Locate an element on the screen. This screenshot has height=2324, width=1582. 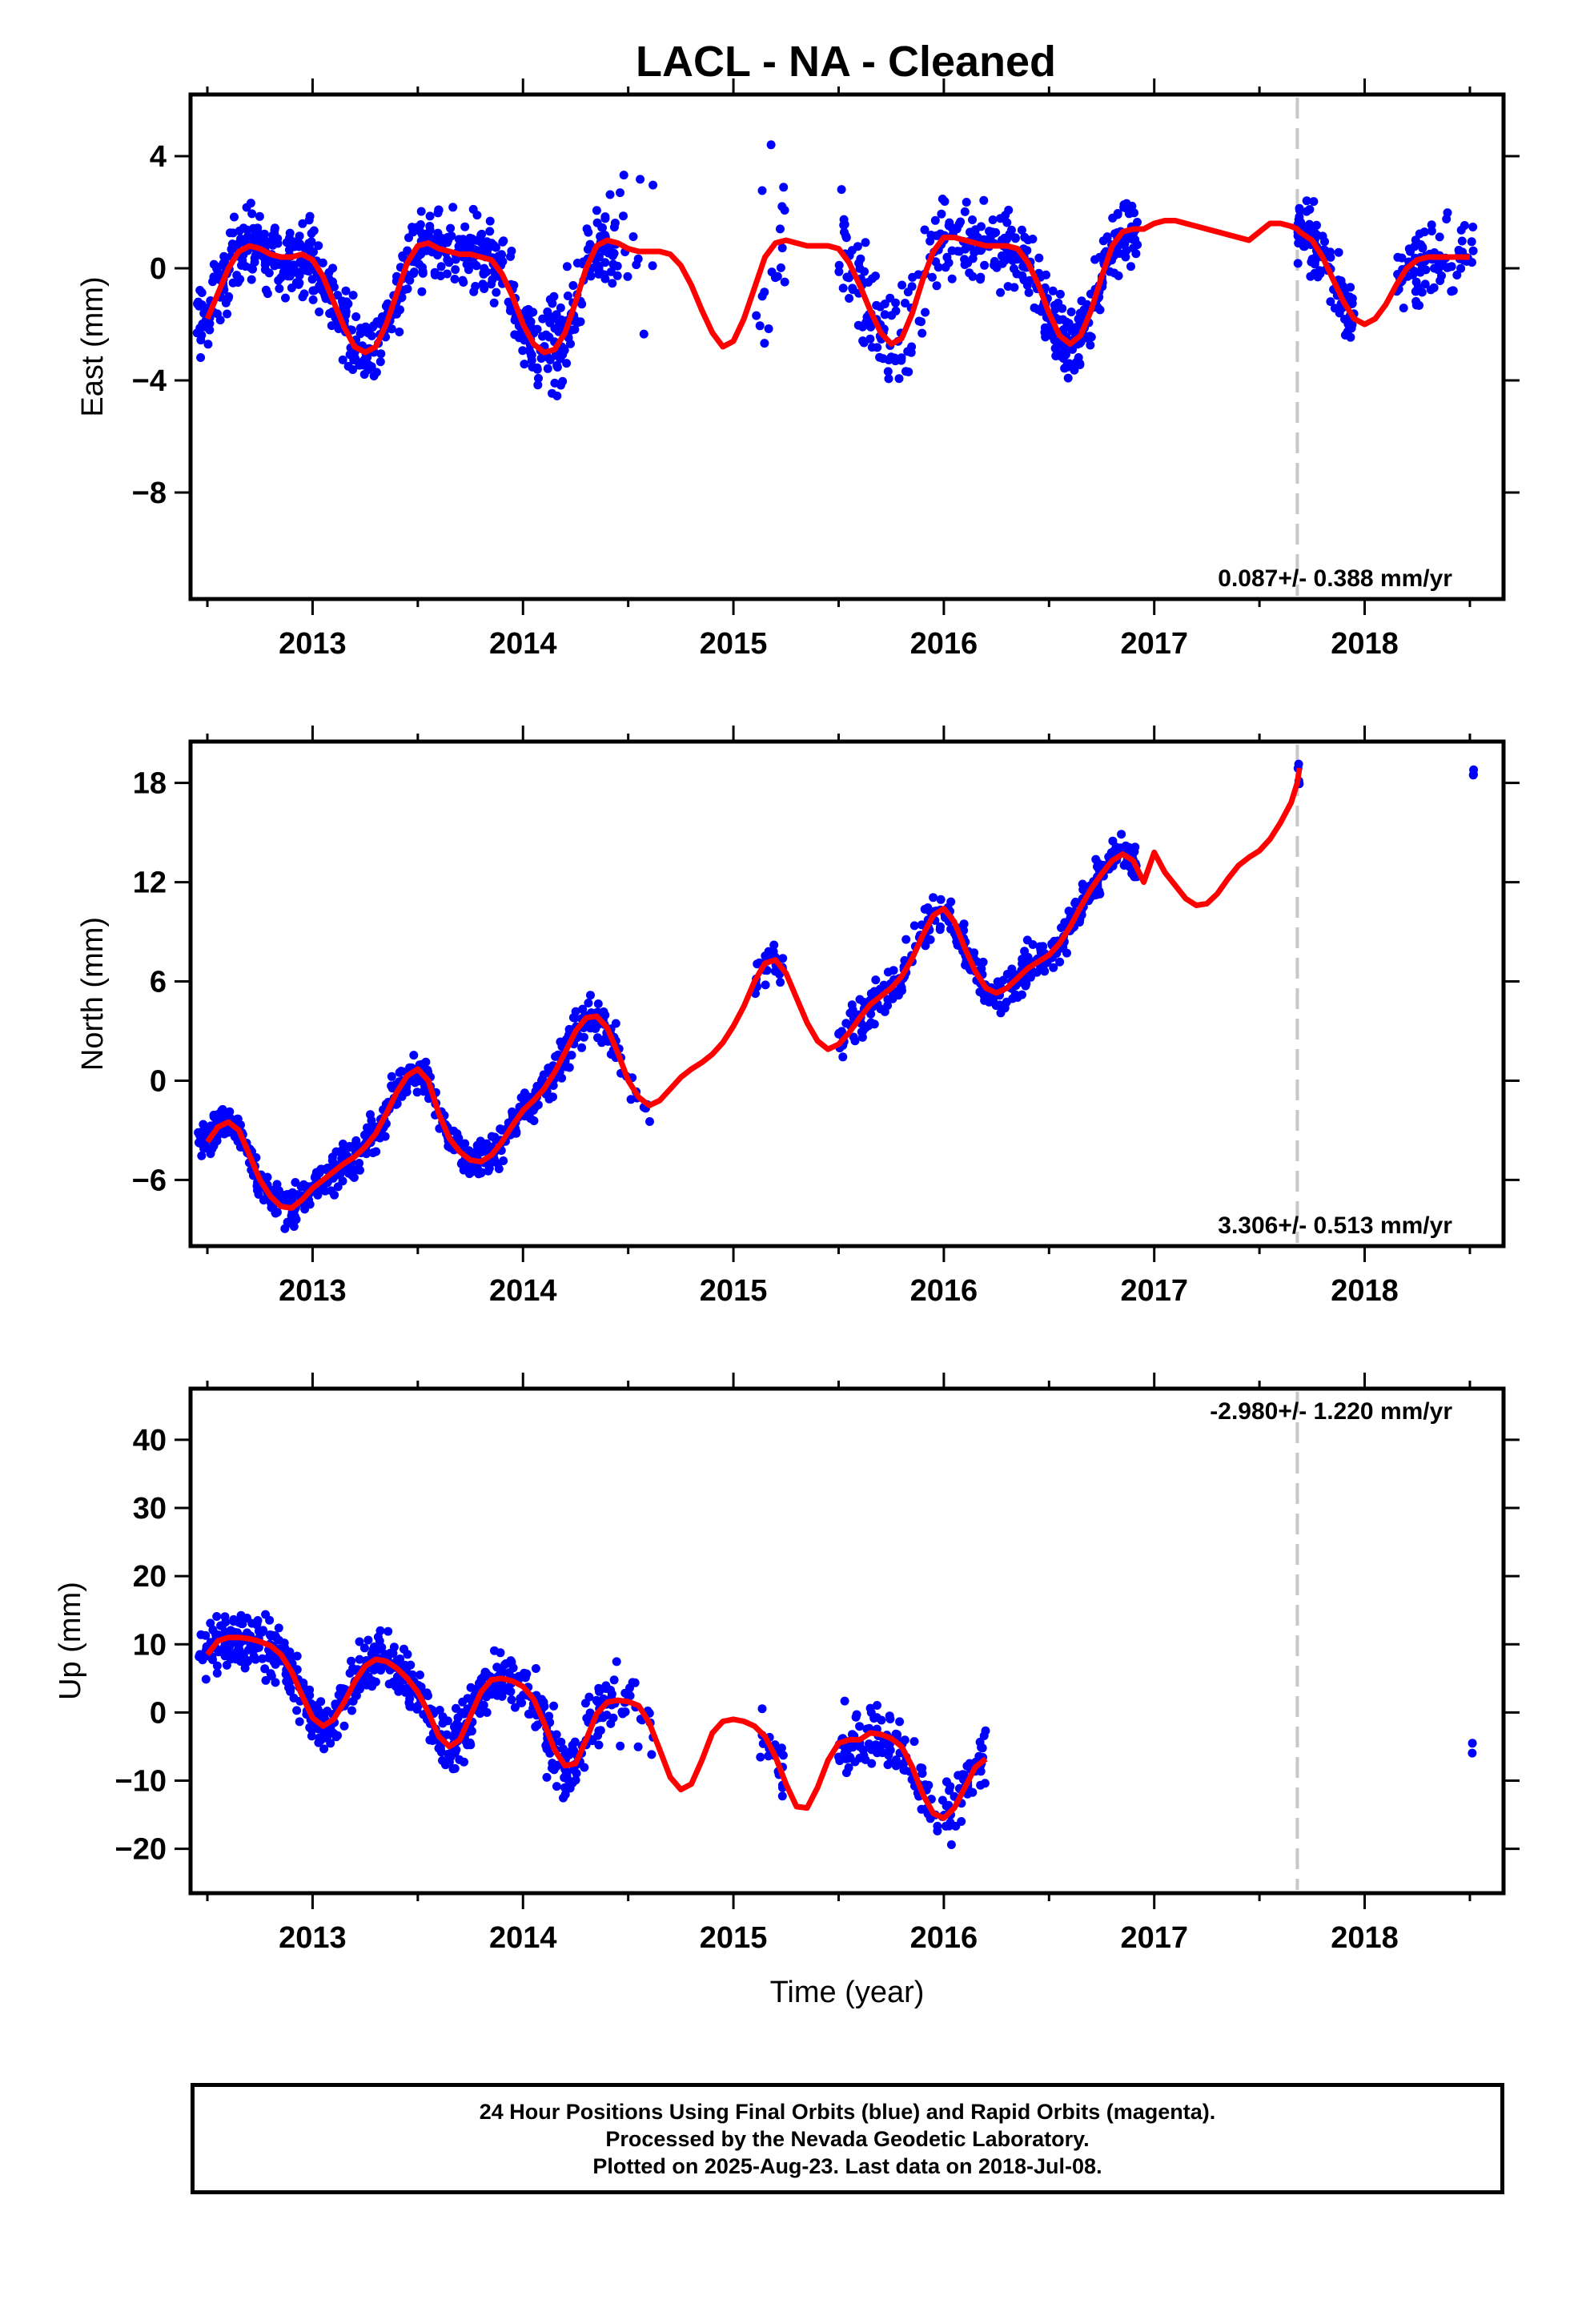
y-tick-label: −6 is located at coordinates (149, 1180).